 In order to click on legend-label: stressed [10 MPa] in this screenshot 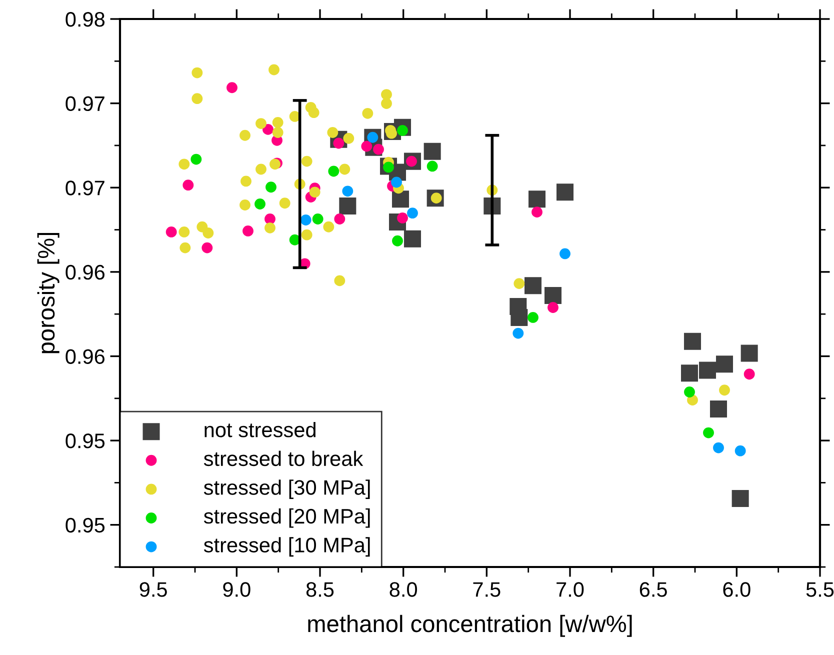, I will do `click(287, 547)`.